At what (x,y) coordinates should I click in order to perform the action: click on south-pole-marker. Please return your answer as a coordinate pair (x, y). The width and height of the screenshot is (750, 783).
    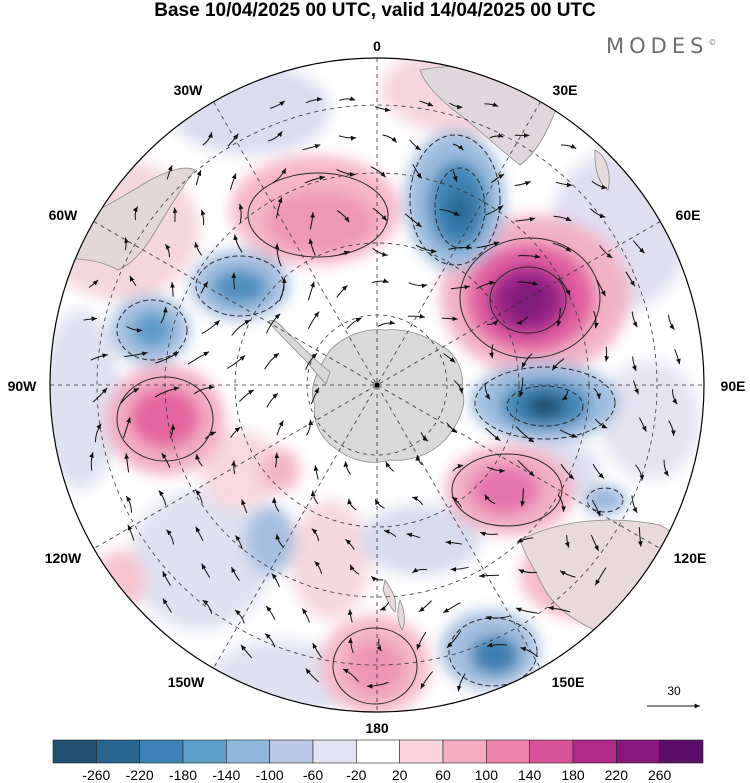
    Looking at the image, I should click on (377, 385).